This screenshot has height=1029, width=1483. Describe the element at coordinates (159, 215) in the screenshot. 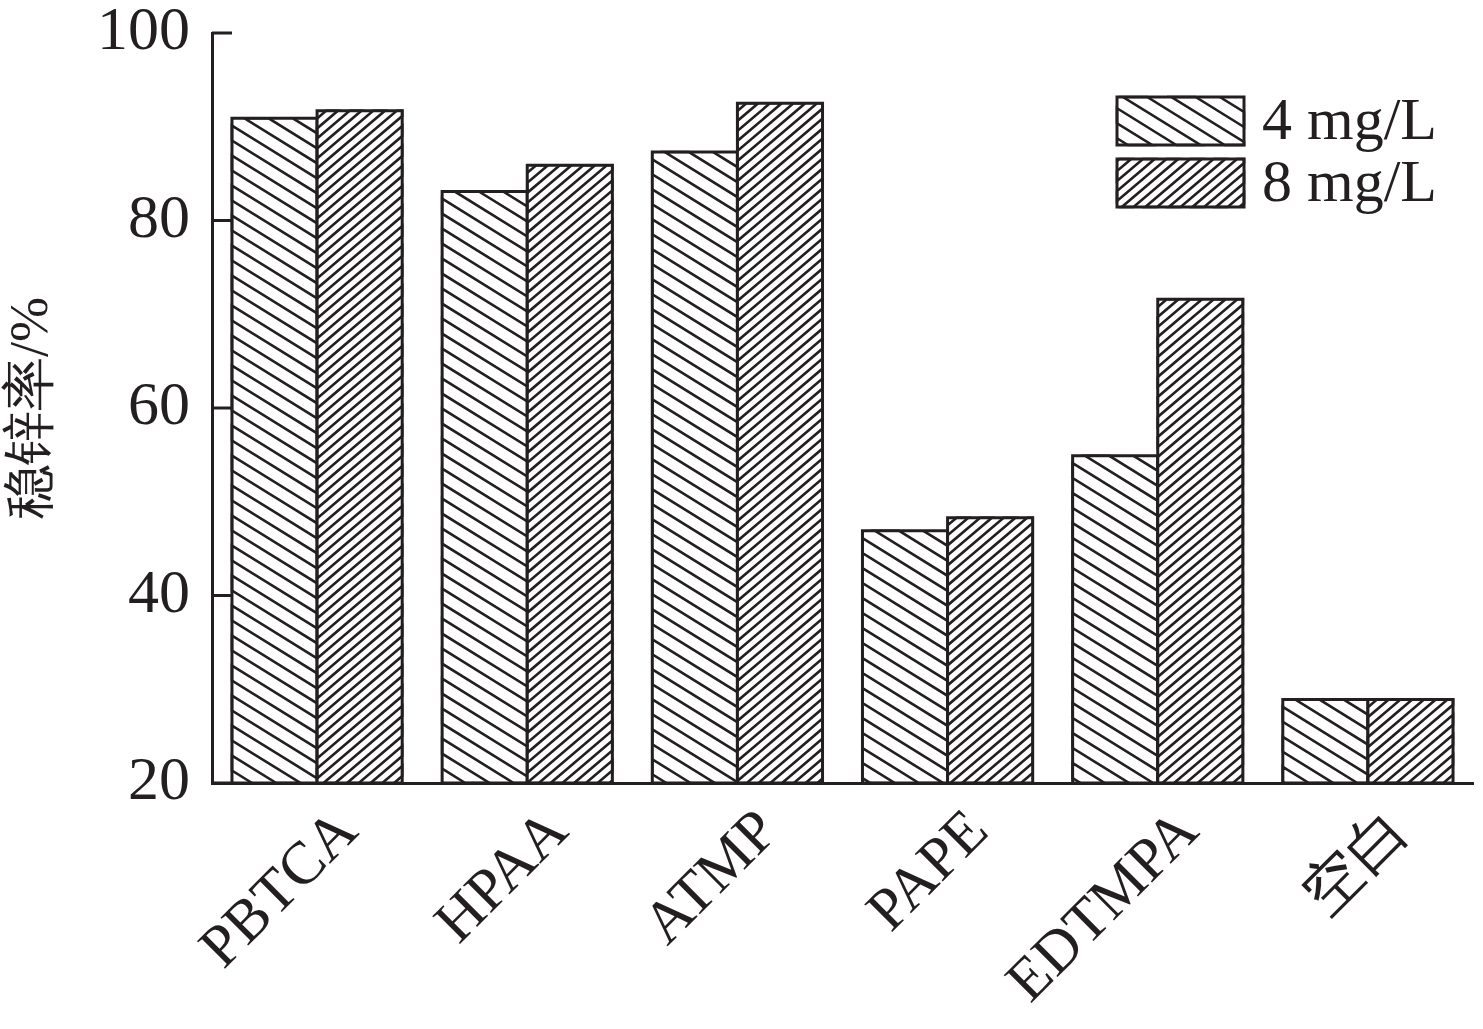

I see `y-tick-label: 80` at that location.